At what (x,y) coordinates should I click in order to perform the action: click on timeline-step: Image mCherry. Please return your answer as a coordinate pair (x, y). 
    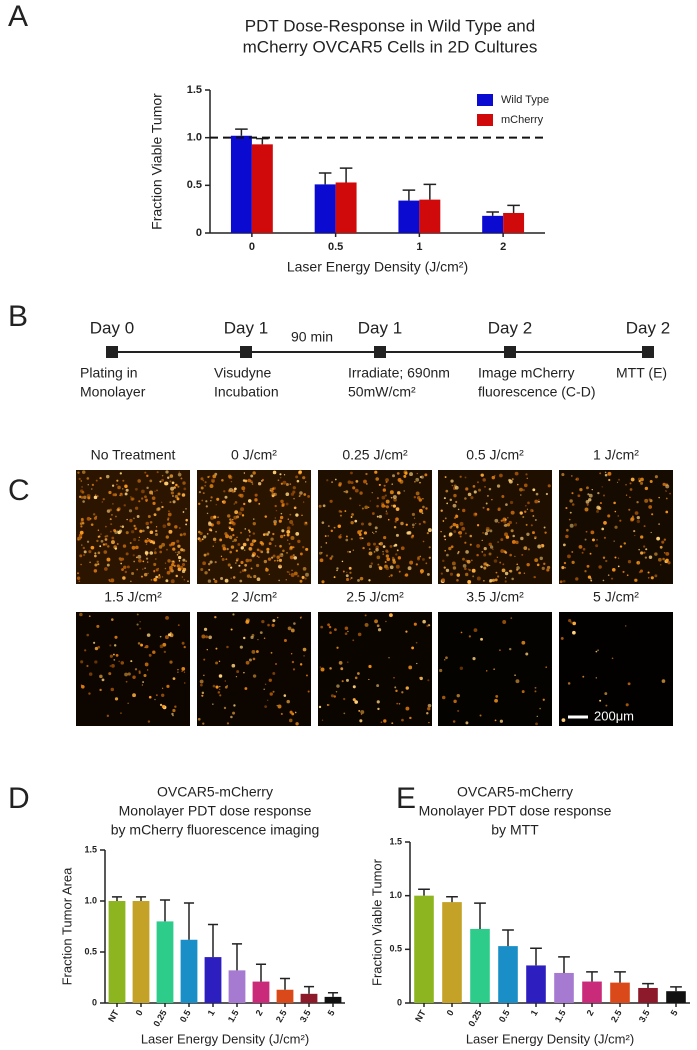
    Looking at the image, I should click on (526, 373).